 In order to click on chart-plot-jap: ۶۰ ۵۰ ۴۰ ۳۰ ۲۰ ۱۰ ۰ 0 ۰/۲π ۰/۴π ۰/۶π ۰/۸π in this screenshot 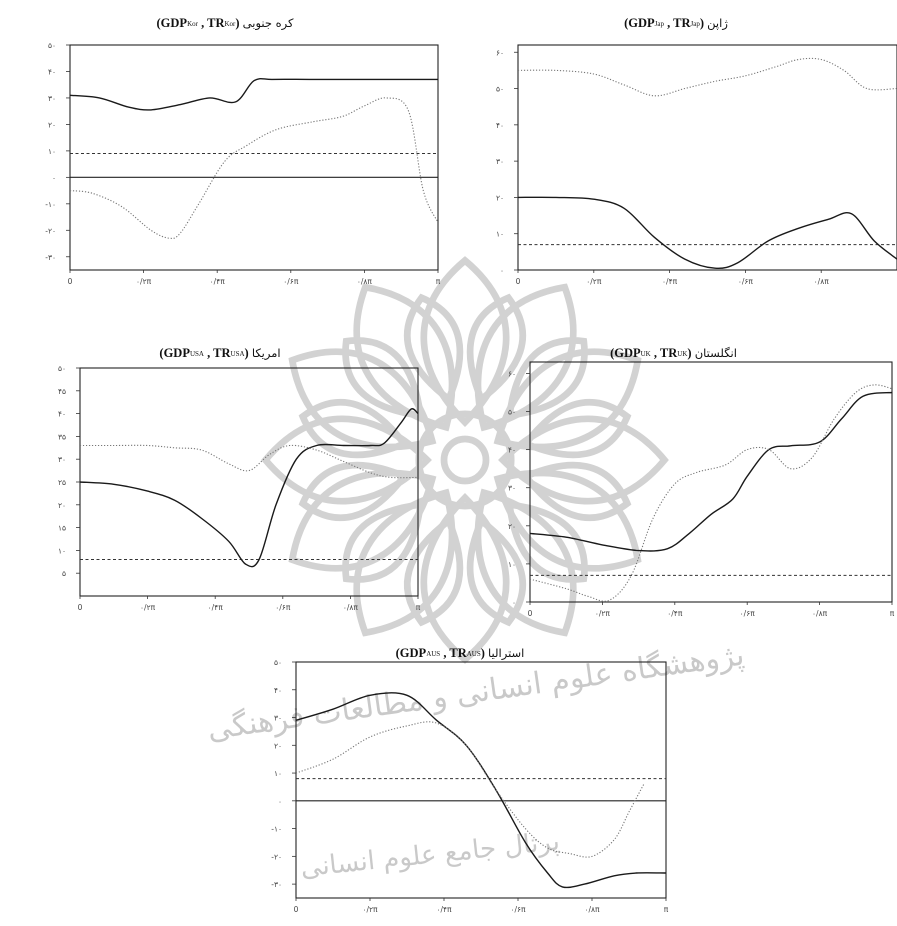, I will do `click(696, 165)`.